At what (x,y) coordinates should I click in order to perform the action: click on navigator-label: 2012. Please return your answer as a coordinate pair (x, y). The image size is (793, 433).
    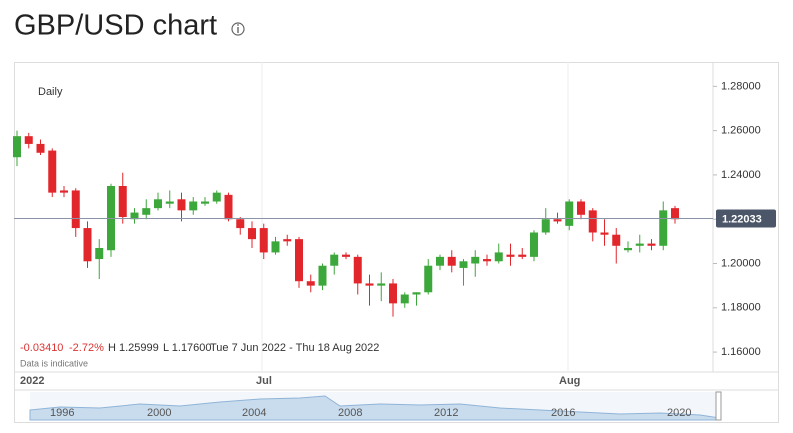
    Looking at the image, I should click on (446, 413).